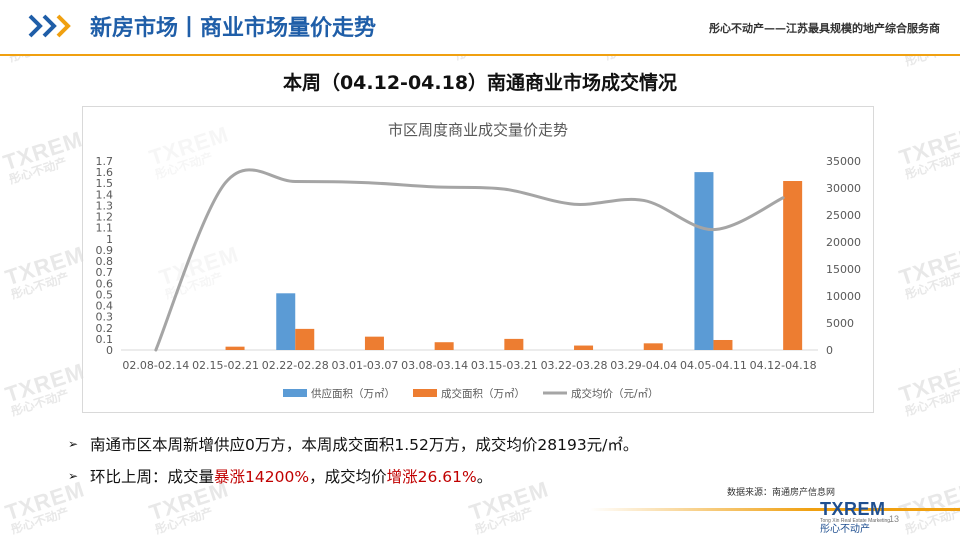  What do you see at coordinates (480, 28) in the screenshot?
I see `slide-header: 新房市场丨商业市场量价走势 彤心不动产——江苏最具规模的地产综合服务商` at bounding box center [480, 28].